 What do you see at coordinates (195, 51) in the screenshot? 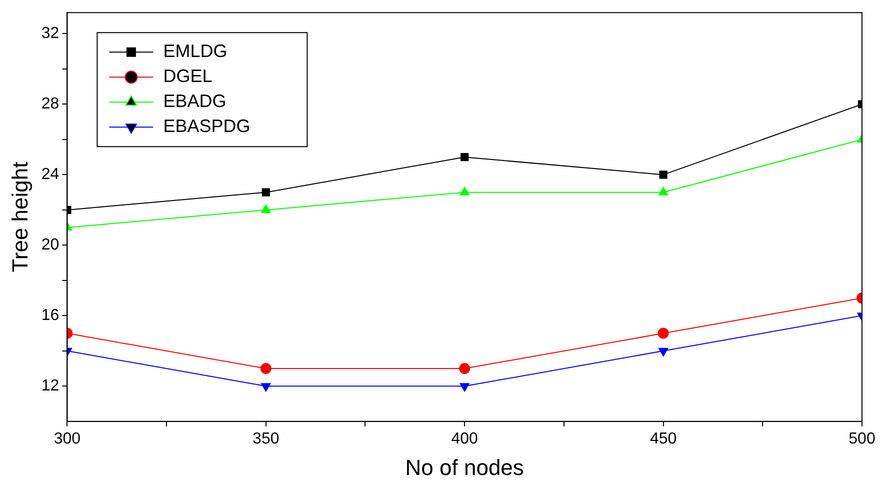
I see `legend-label: EMLDG` at bounding box center [195, 51].